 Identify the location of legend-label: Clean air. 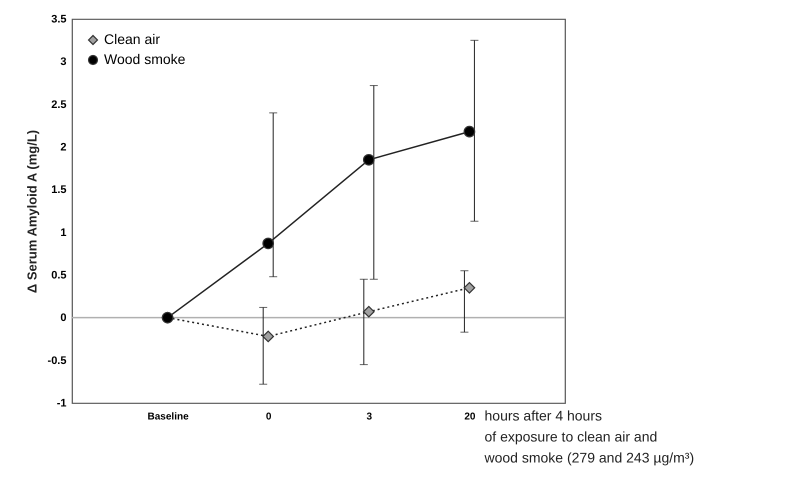
(132, 39).